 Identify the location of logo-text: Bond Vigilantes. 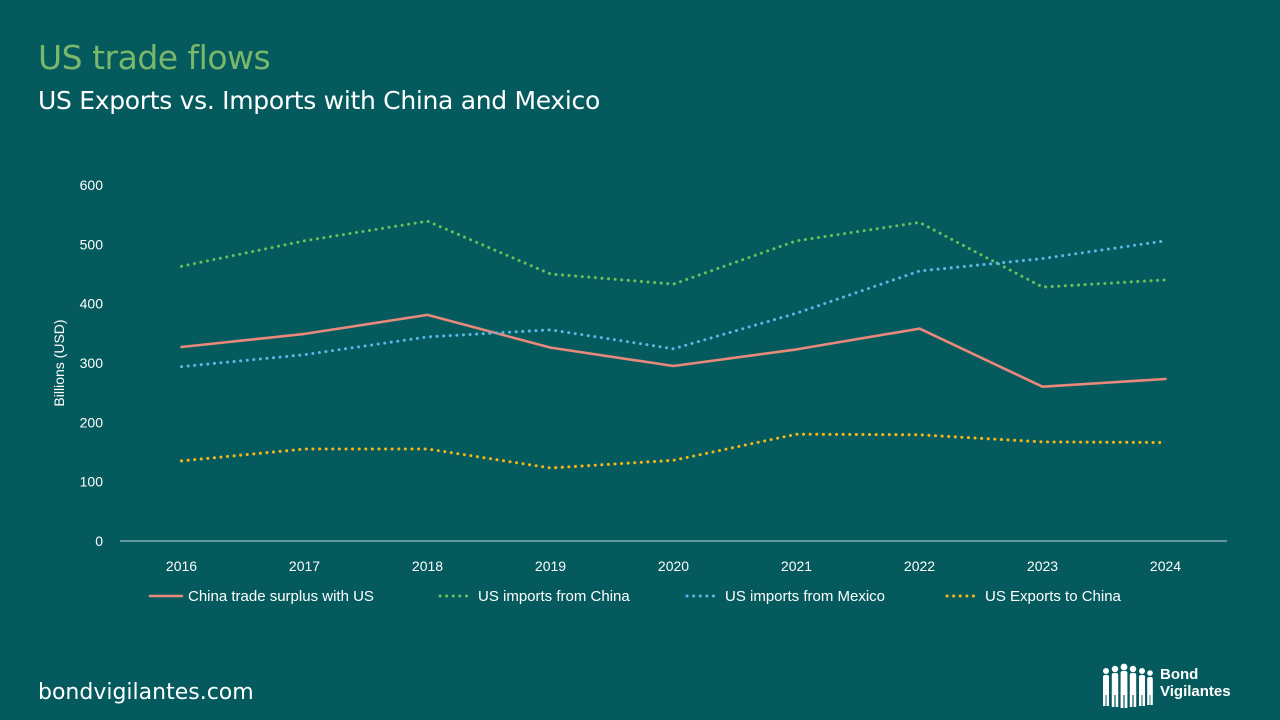
(1195, 683).